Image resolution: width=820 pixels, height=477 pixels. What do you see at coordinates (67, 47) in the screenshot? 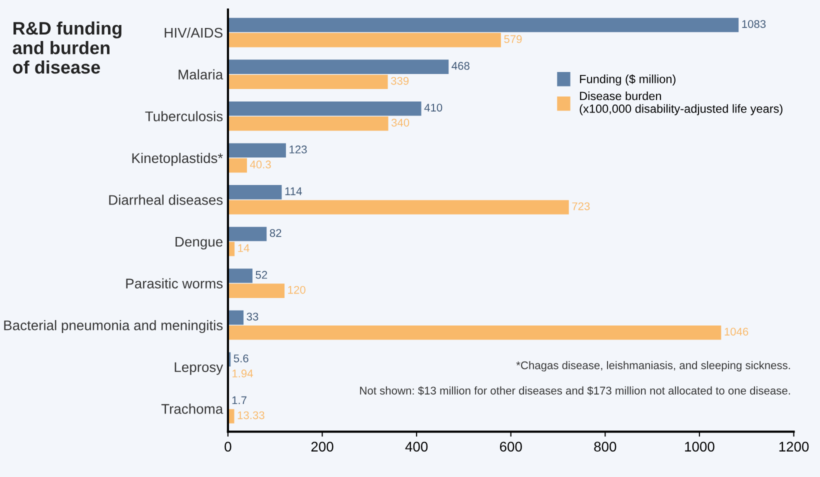
I see `text: R&D funding and burden of disease` at bounding box center [67, 47].